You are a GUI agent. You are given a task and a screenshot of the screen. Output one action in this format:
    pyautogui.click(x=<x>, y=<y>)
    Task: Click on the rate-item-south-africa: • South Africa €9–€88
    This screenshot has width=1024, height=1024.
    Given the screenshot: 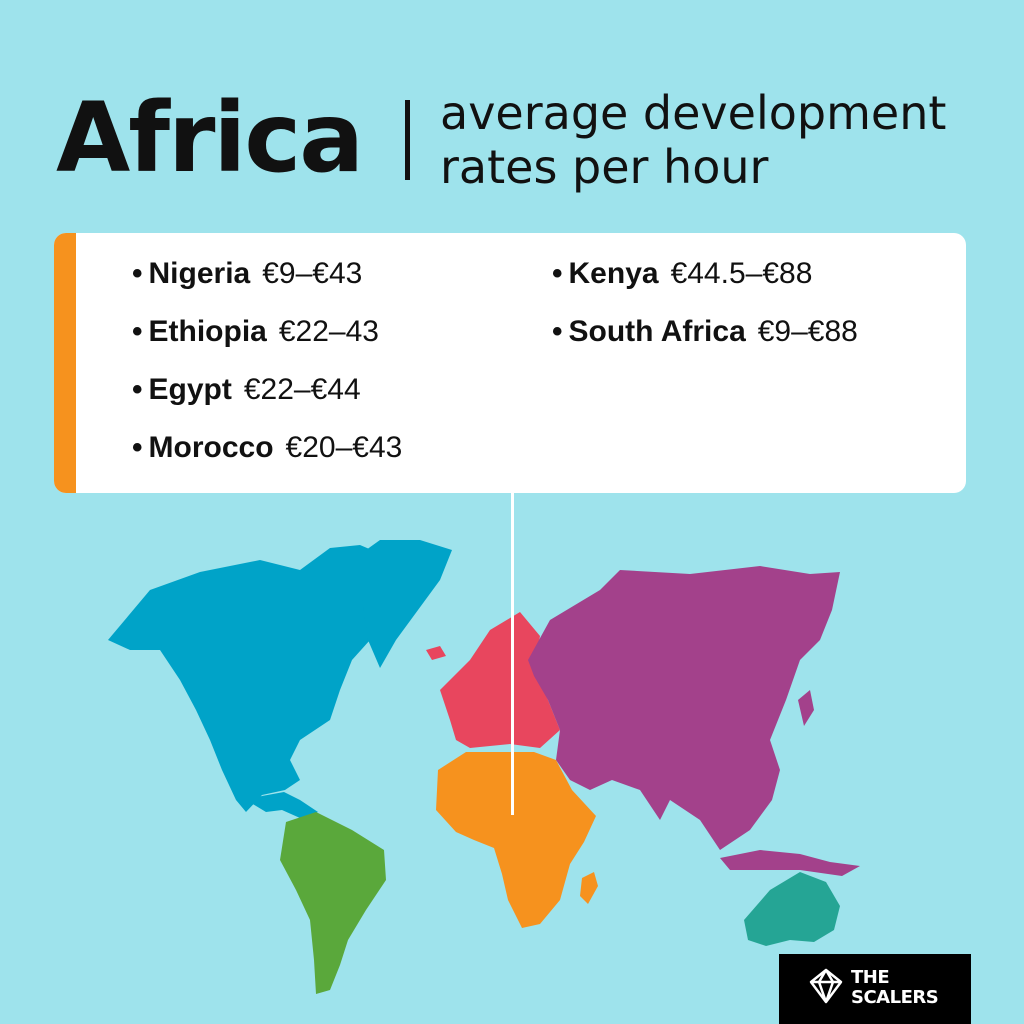 What is the action you would take?
    pyautogui.click(x=705, y=332)
    